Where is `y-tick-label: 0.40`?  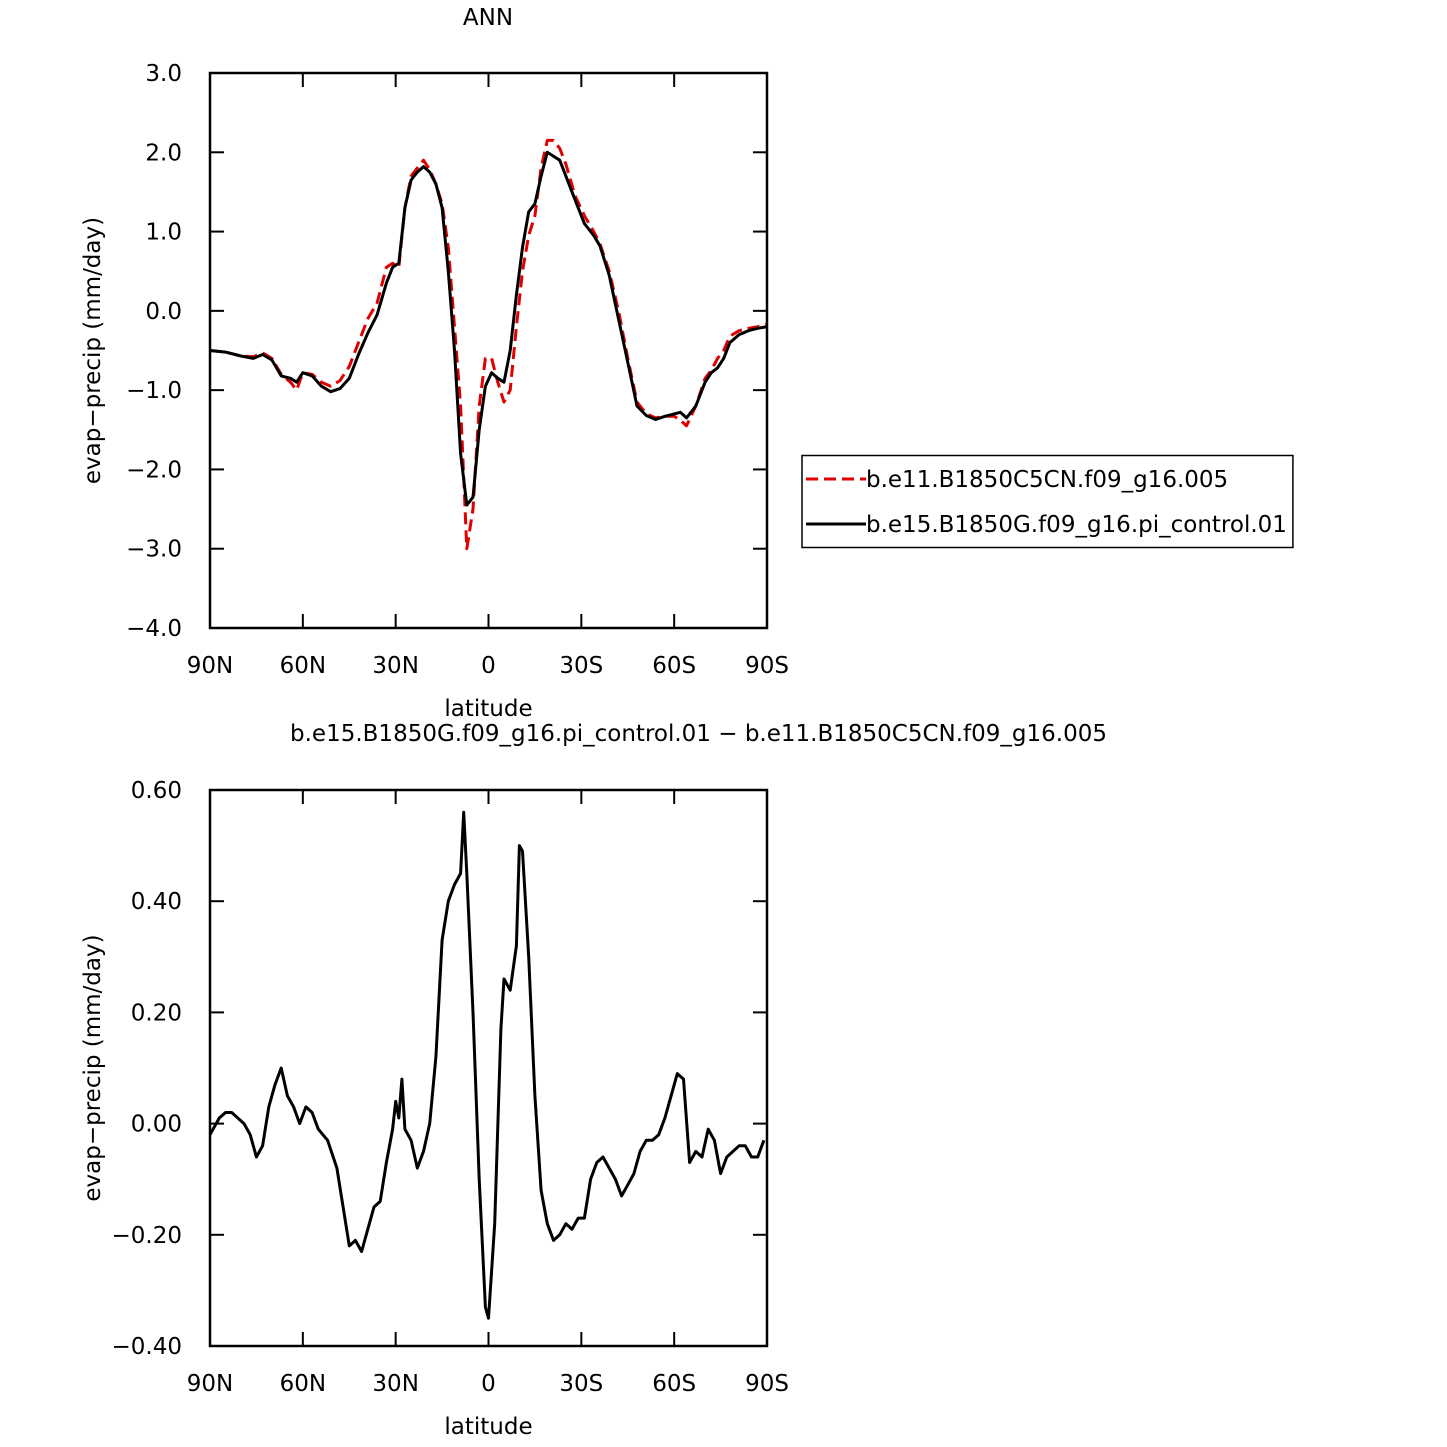 y-tick-label: 0.40 is located at coordinates (156, 902).